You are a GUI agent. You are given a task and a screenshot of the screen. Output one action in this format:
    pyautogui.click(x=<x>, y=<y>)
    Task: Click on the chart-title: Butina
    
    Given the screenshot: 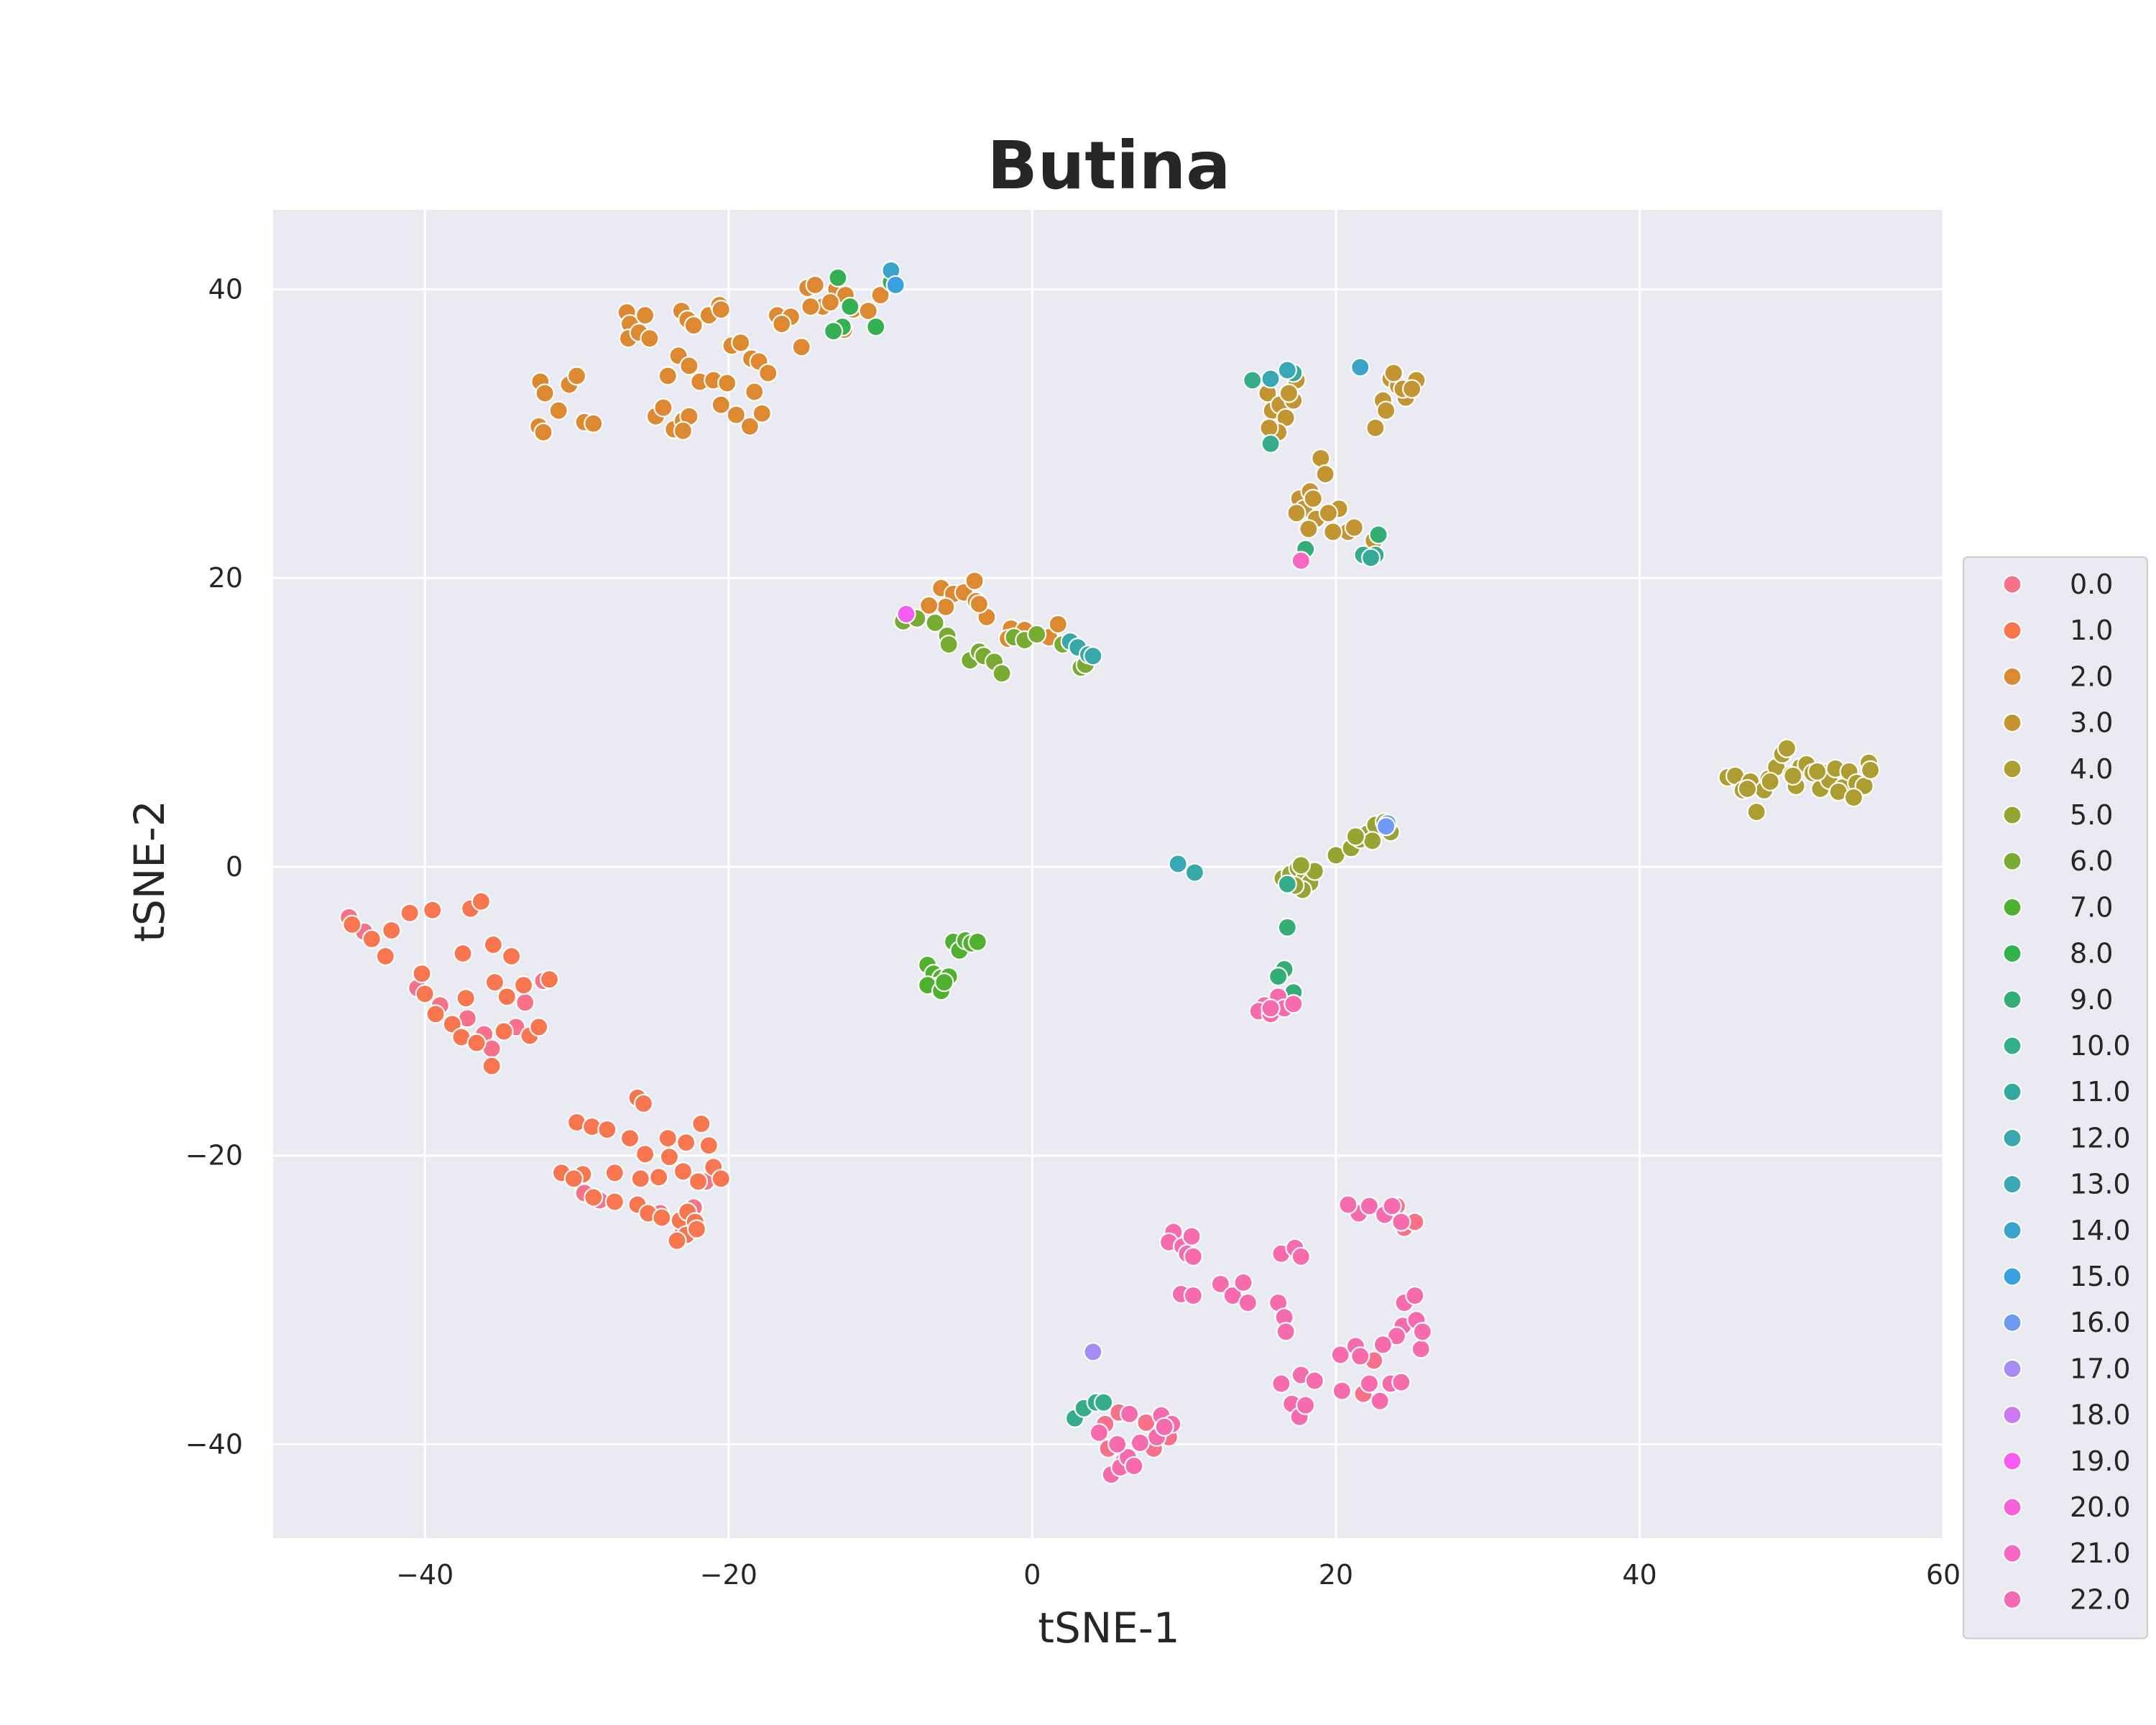 What is the action you would take?
    pyautogui.click(x=1109, y=165)
    